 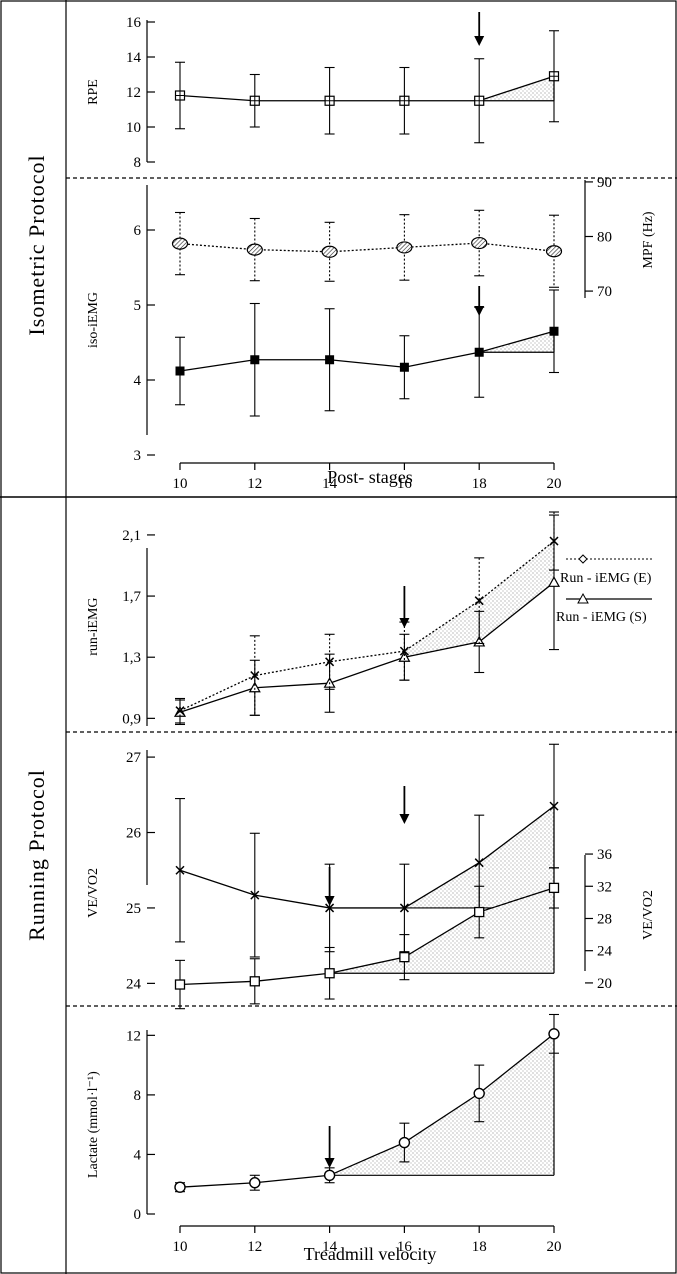 I want to click on y-tick-label: 0, so click(x=138, y=1215).